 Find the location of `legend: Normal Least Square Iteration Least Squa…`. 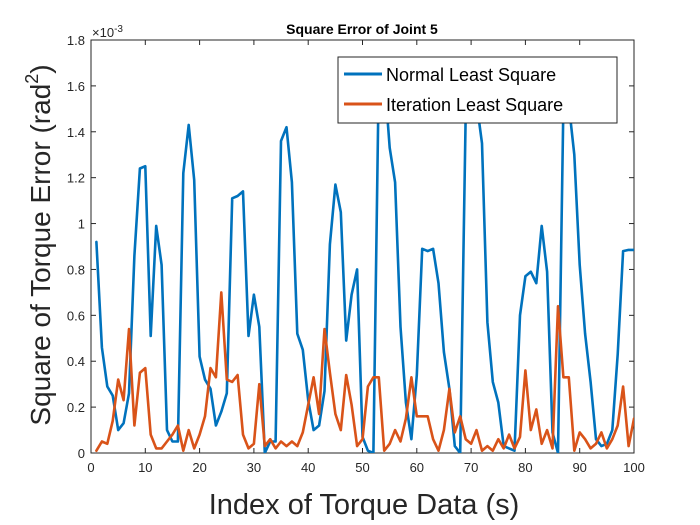

legend: Normal Least Square Iteration Least Squa… is located at coordinates (477, 90).